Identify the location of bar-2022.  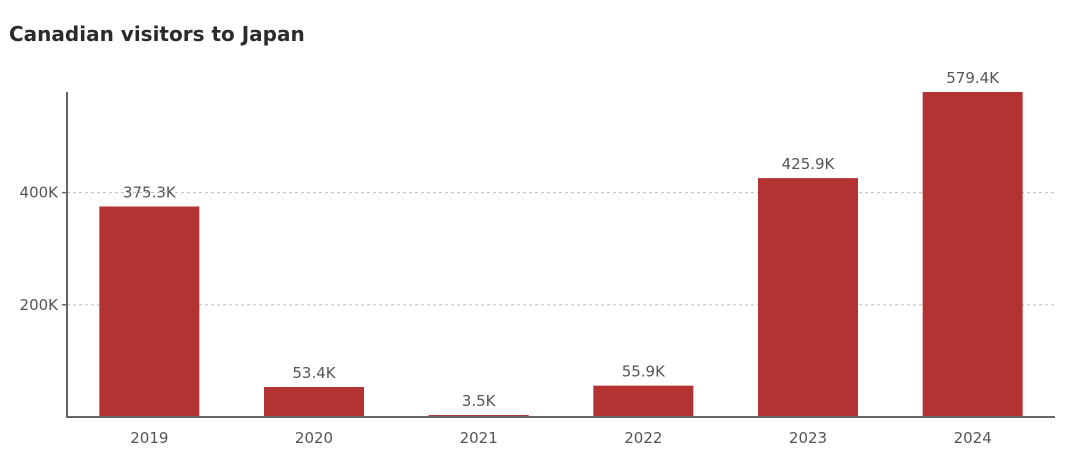
(643, 401).